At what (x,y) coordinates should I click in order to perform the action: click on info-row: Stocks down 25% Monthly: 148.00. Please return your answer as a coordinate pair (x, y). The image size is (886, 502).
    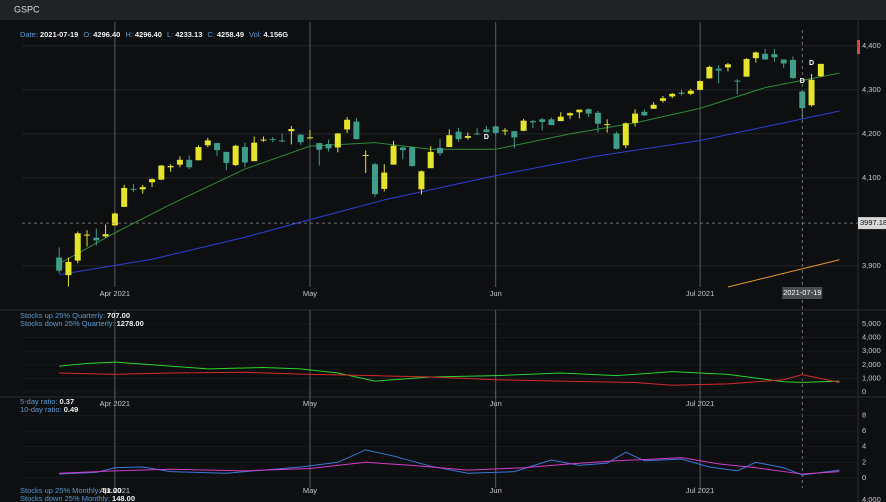
    Looking at the image, I should click on (77, 498).